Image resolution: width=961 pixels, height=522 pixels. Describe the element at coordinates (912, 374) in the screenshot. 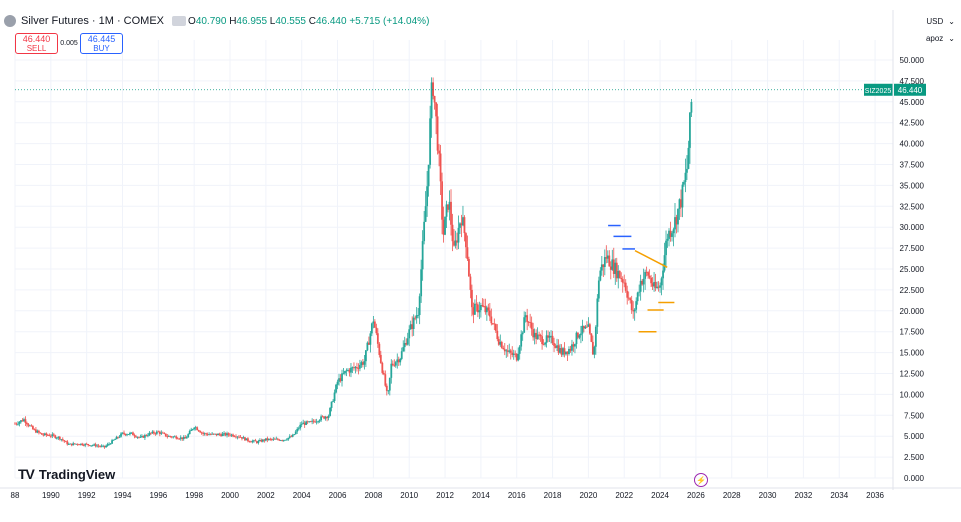

I see `y-tick-label: 12.500` at that location.